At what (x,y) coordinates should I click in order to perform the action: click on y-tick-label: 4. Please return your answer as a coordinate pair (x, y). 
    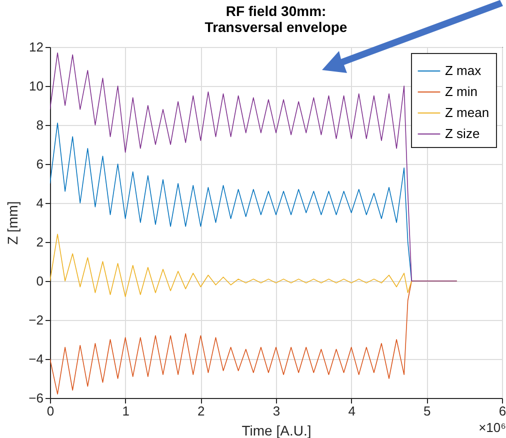
    Looking at the image, I should click on (40, 203).